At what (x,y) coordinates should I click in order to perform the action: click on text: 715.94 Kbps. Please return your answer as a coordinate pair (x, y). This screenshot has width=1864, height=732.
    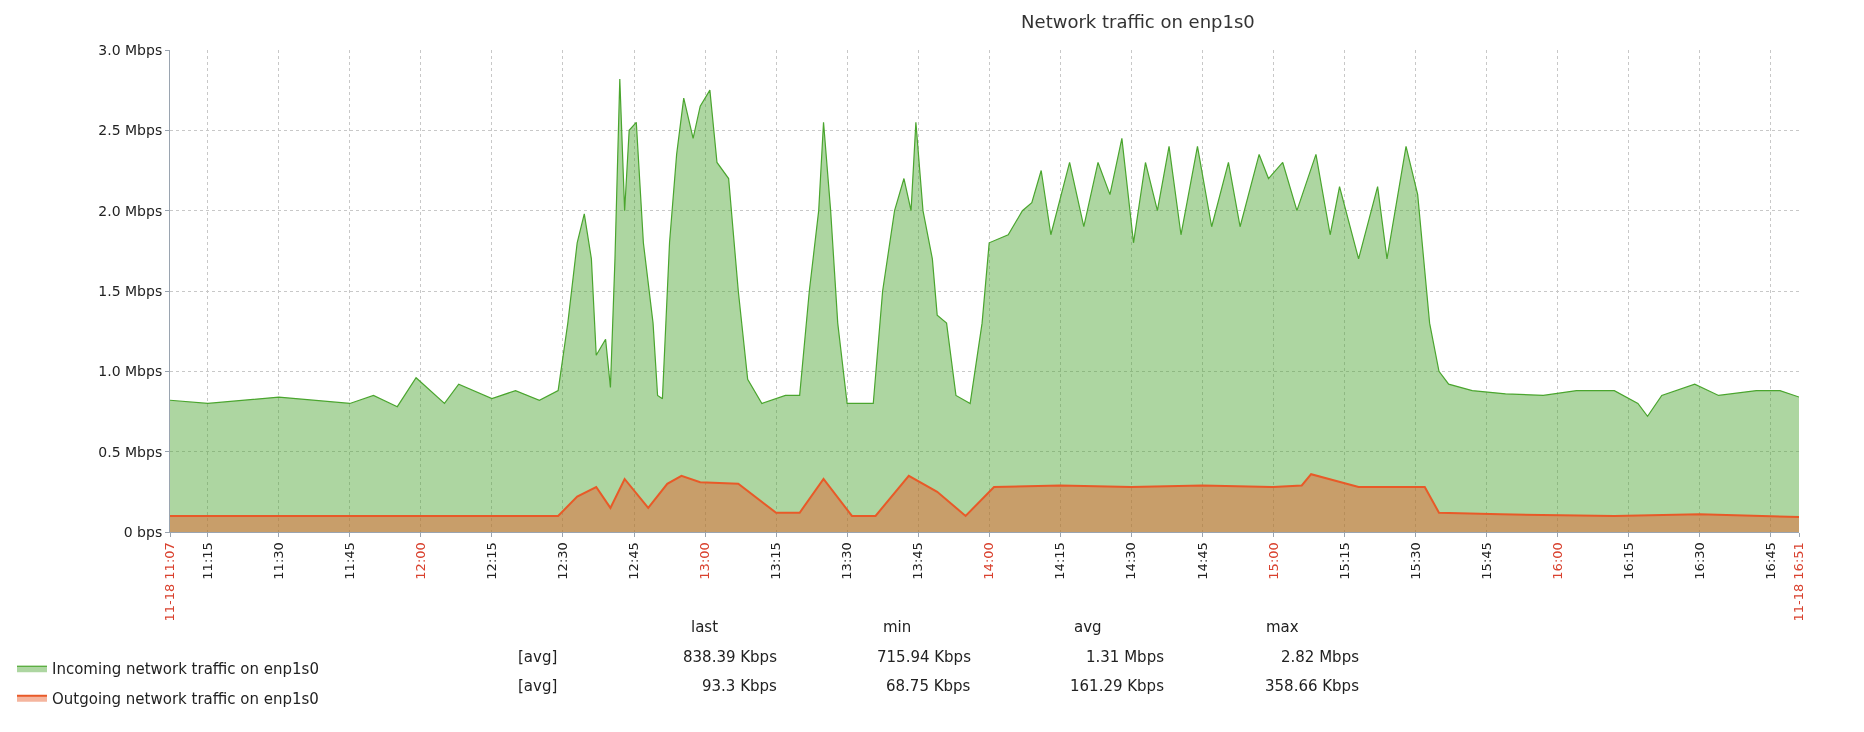
    Looking at the image, I should click on (924, 657).